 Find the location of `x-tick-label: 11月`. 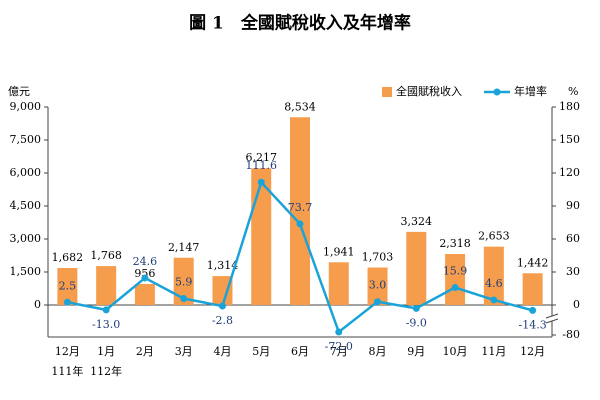

x-tick-label: 11月 is located at coordinates (493, 351).